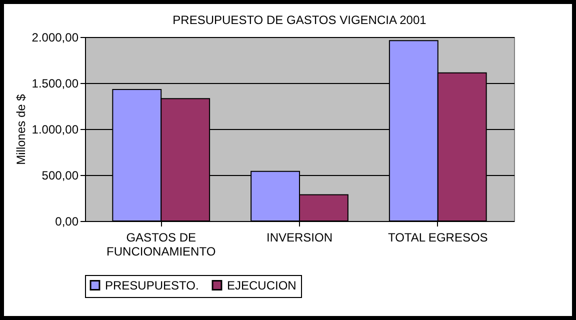  Describe the element at coordinates (152, 285) in the screenshot. I see `legend-label: PRESUPUESTO.` at that location.